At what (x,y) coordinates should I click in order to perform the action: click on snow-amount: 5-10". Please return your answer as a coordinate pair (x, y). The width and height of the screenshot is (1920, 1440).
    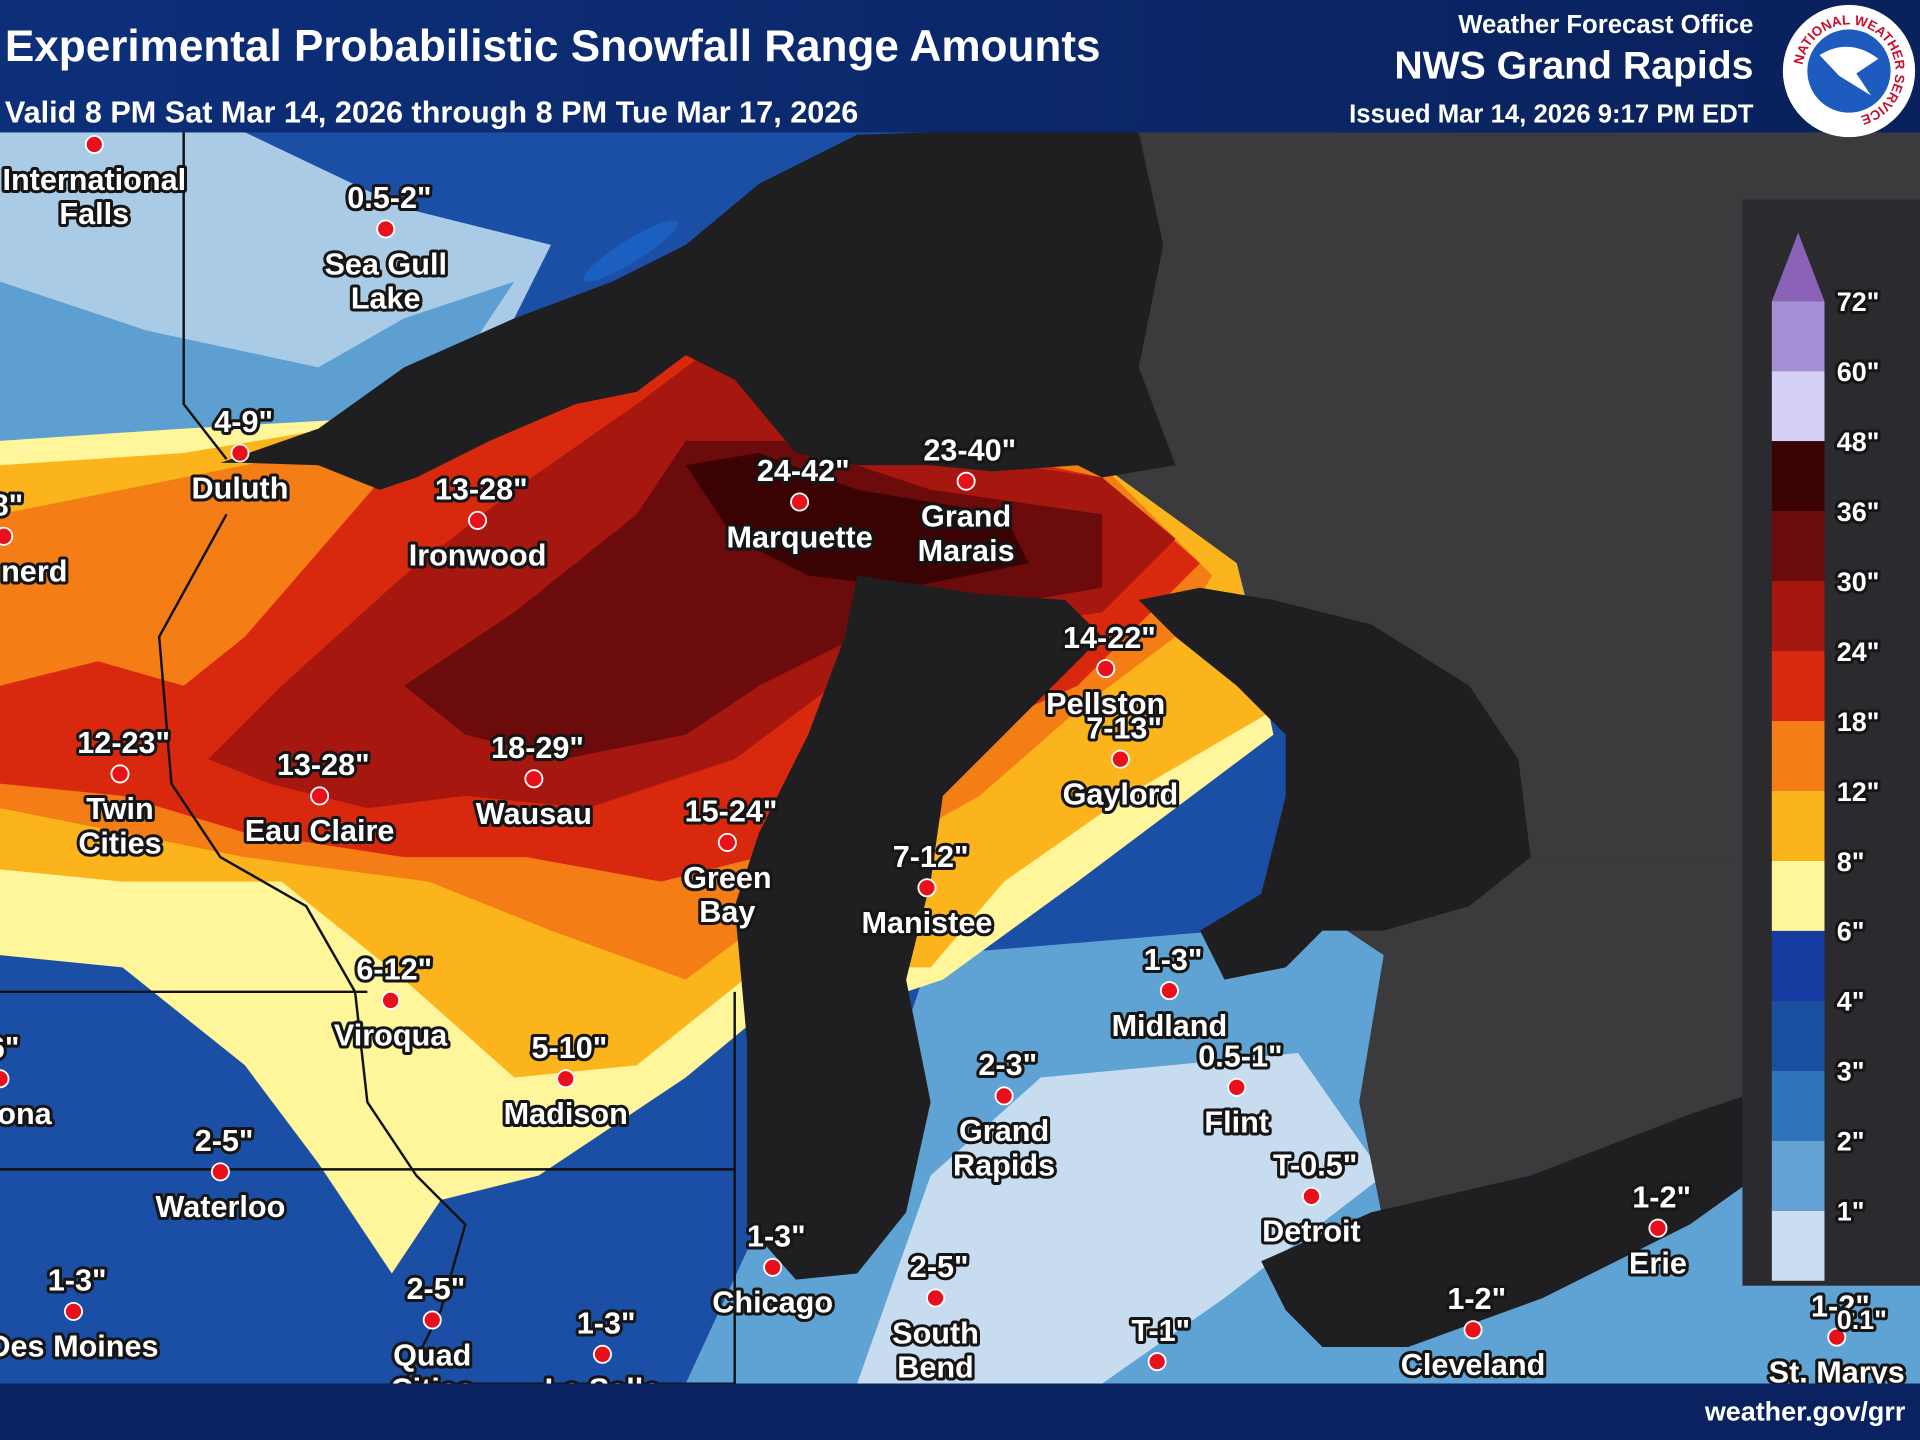
    Looking at the image, I should click on (569, 1048).